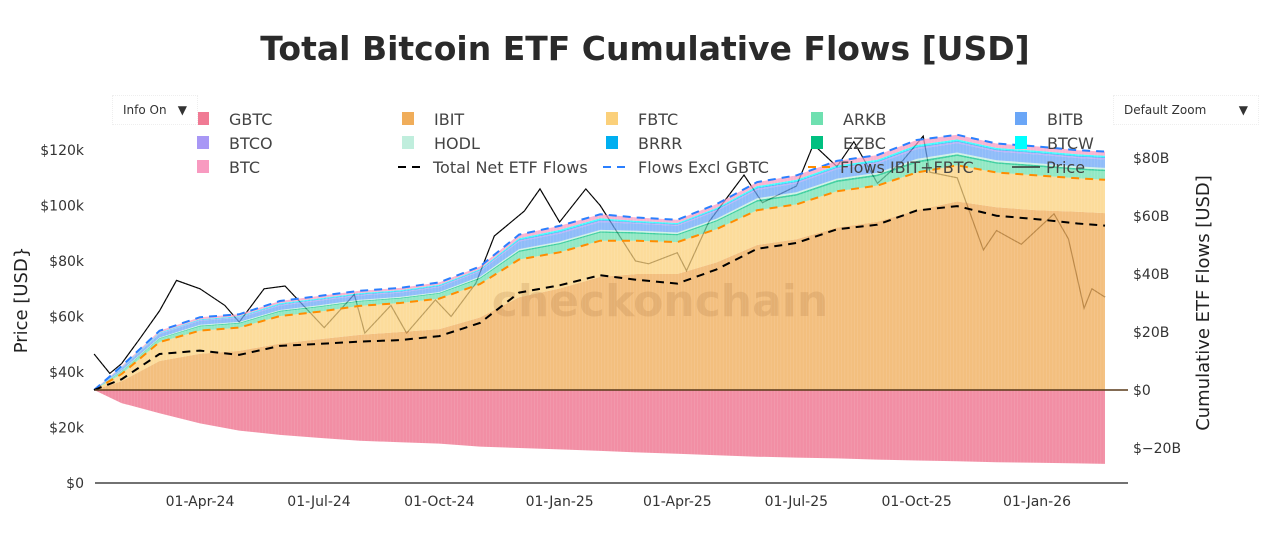  Describe the element at coordinates (62, 207) in the screenshot. I see `left-tick-label: $100k` at that location.